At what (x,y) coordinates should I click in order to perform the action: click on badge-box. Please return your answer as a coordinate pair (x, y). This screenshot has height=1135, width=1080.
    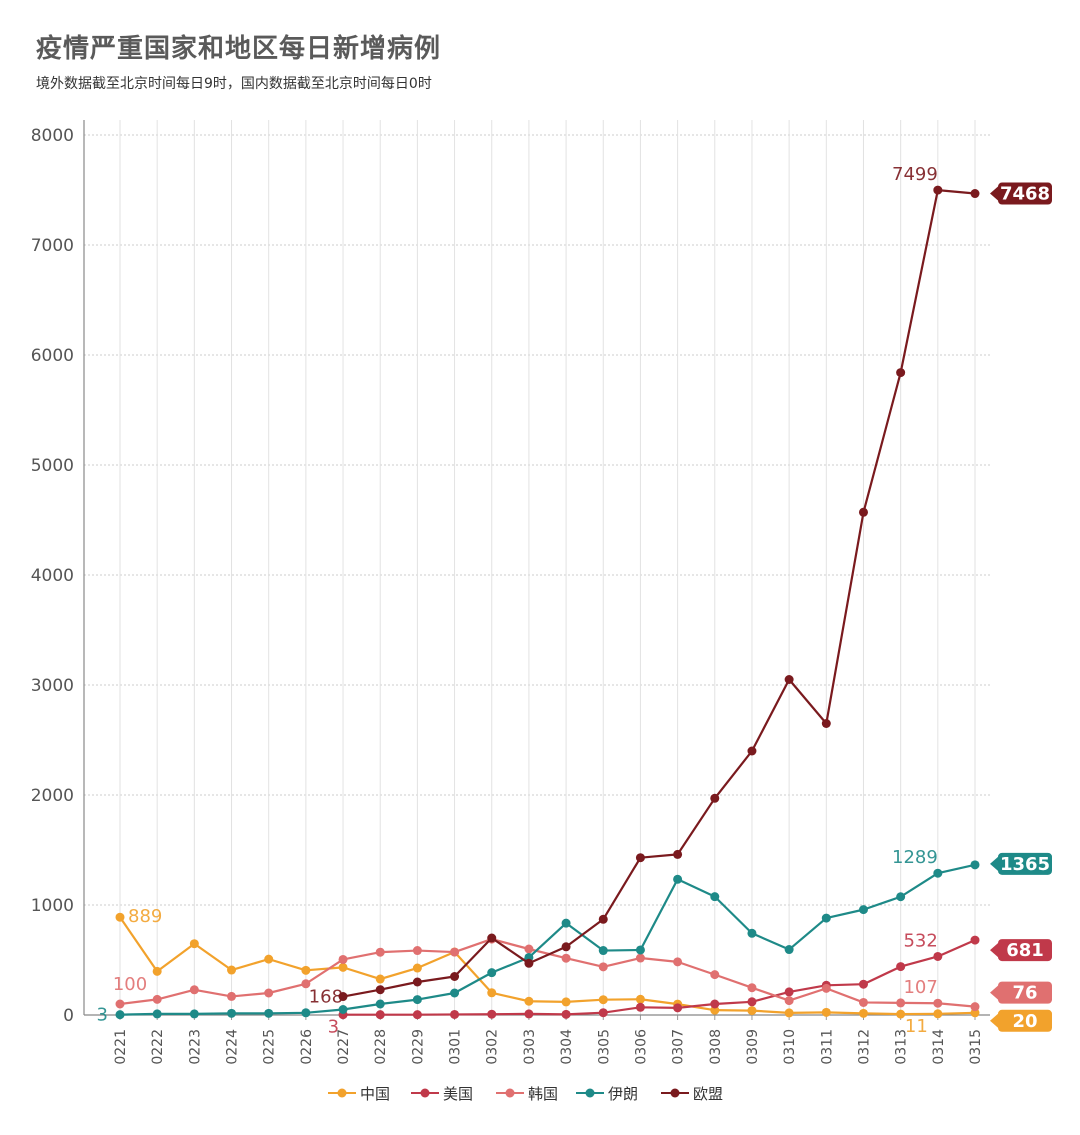
    Looking at the image, I should click on (1025, 950).